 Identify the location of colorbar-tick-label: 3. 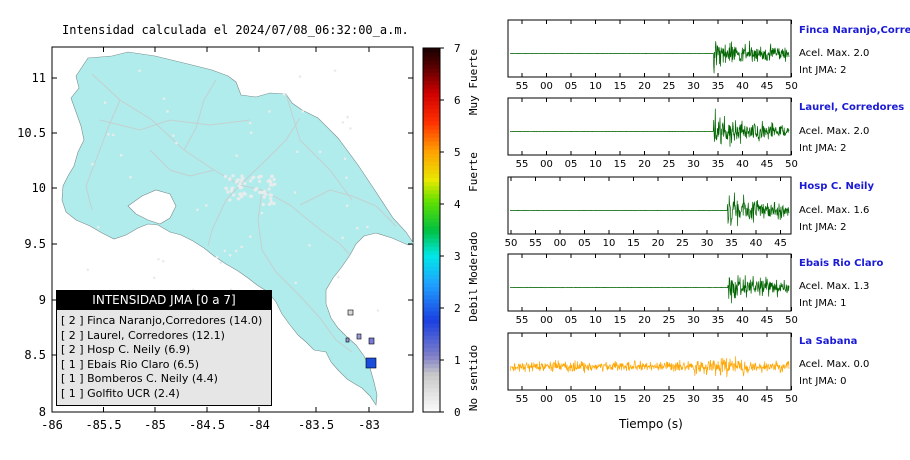
(457, 256).